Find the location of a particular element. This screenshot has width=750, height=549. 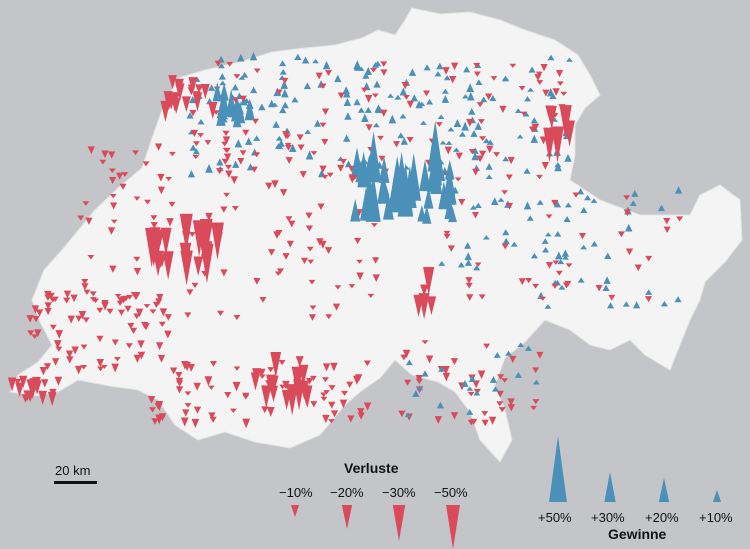

legend-gain-label-20: +20% is located at coordinates (662, 517).